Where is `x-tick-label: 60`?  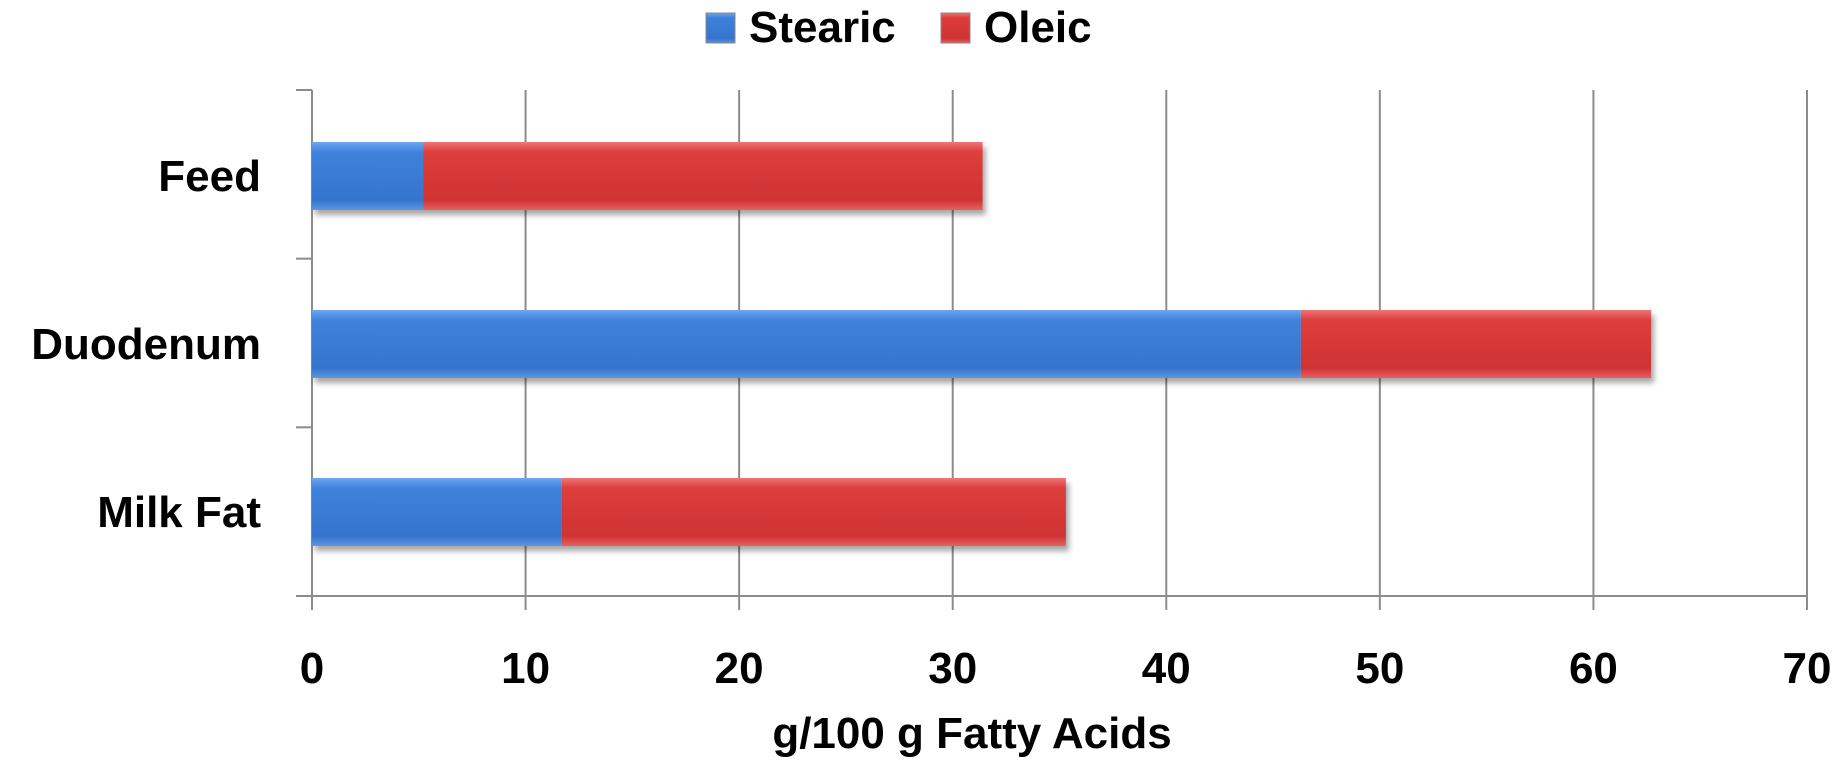
x-tick-label: 60 is located at coordinates (1593, 668).